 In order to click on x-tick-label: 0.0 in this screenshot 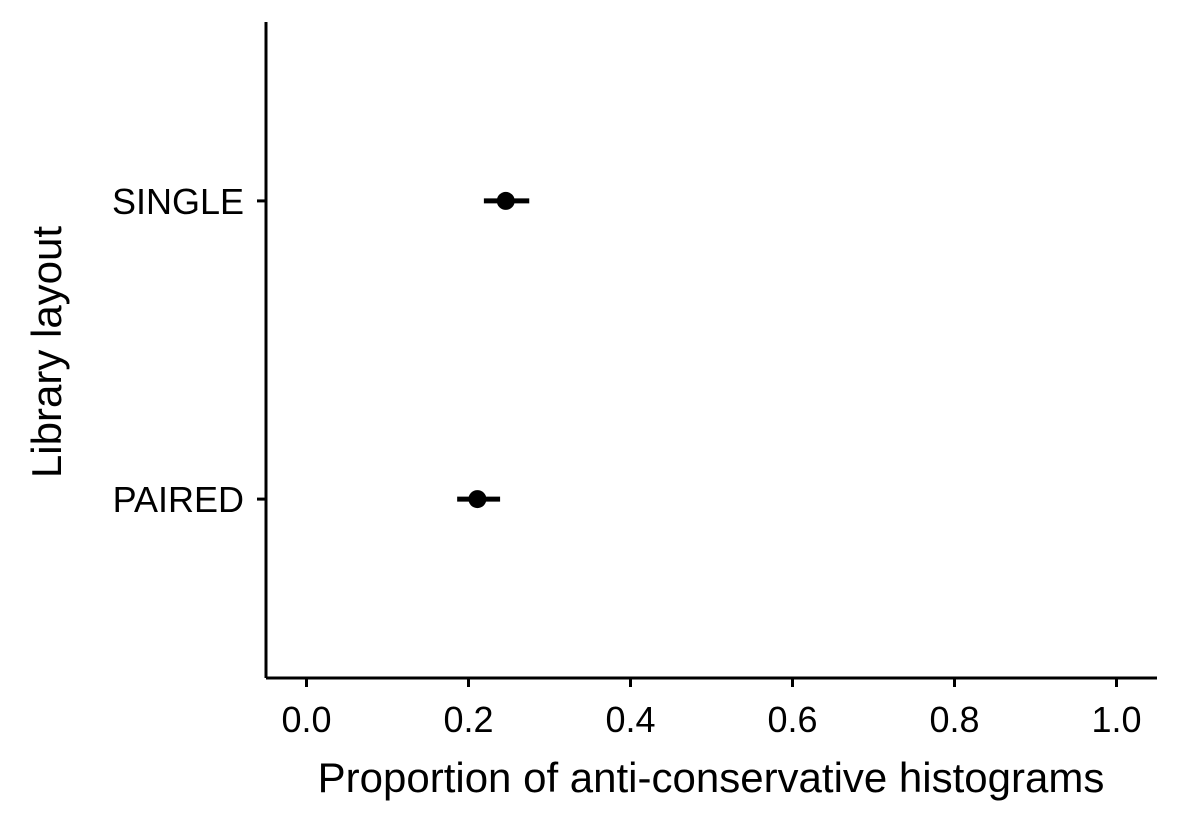, I will do `click(306, 719)`.